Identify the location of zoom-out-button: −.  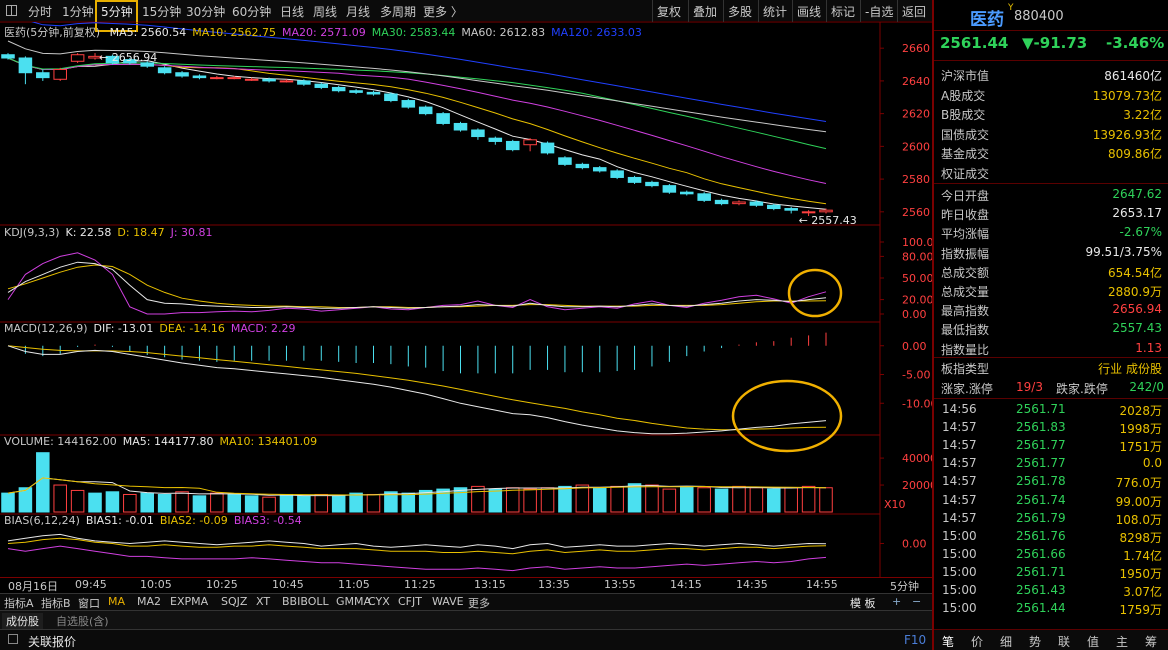
(917, 601).